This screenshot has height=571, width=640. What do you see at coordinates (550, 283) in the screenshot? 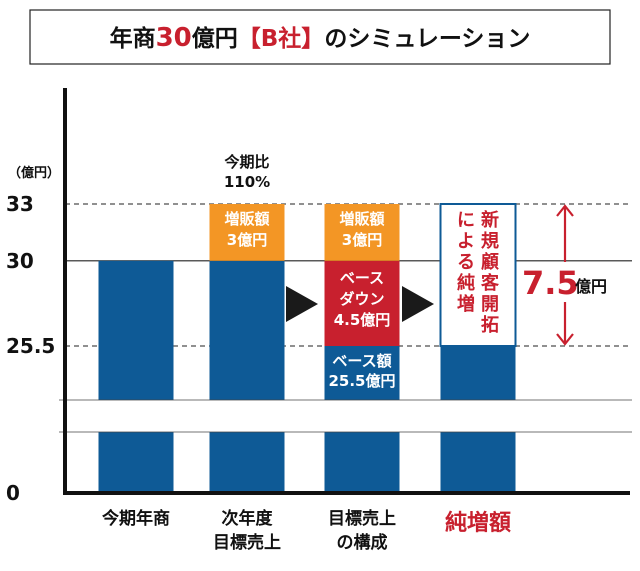
I see `net-increase-value: 7.5` at bounding box center [550, 283].